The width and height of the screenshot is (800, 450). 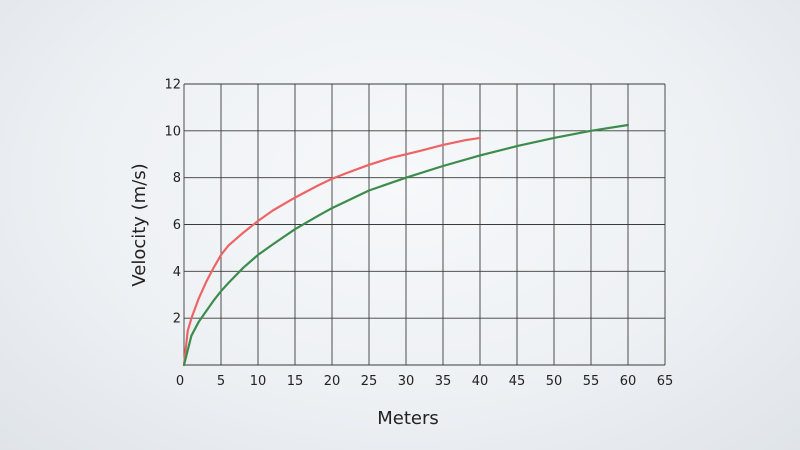 I want to click on x-axis-title: Meters, so click(x=408, y=418).